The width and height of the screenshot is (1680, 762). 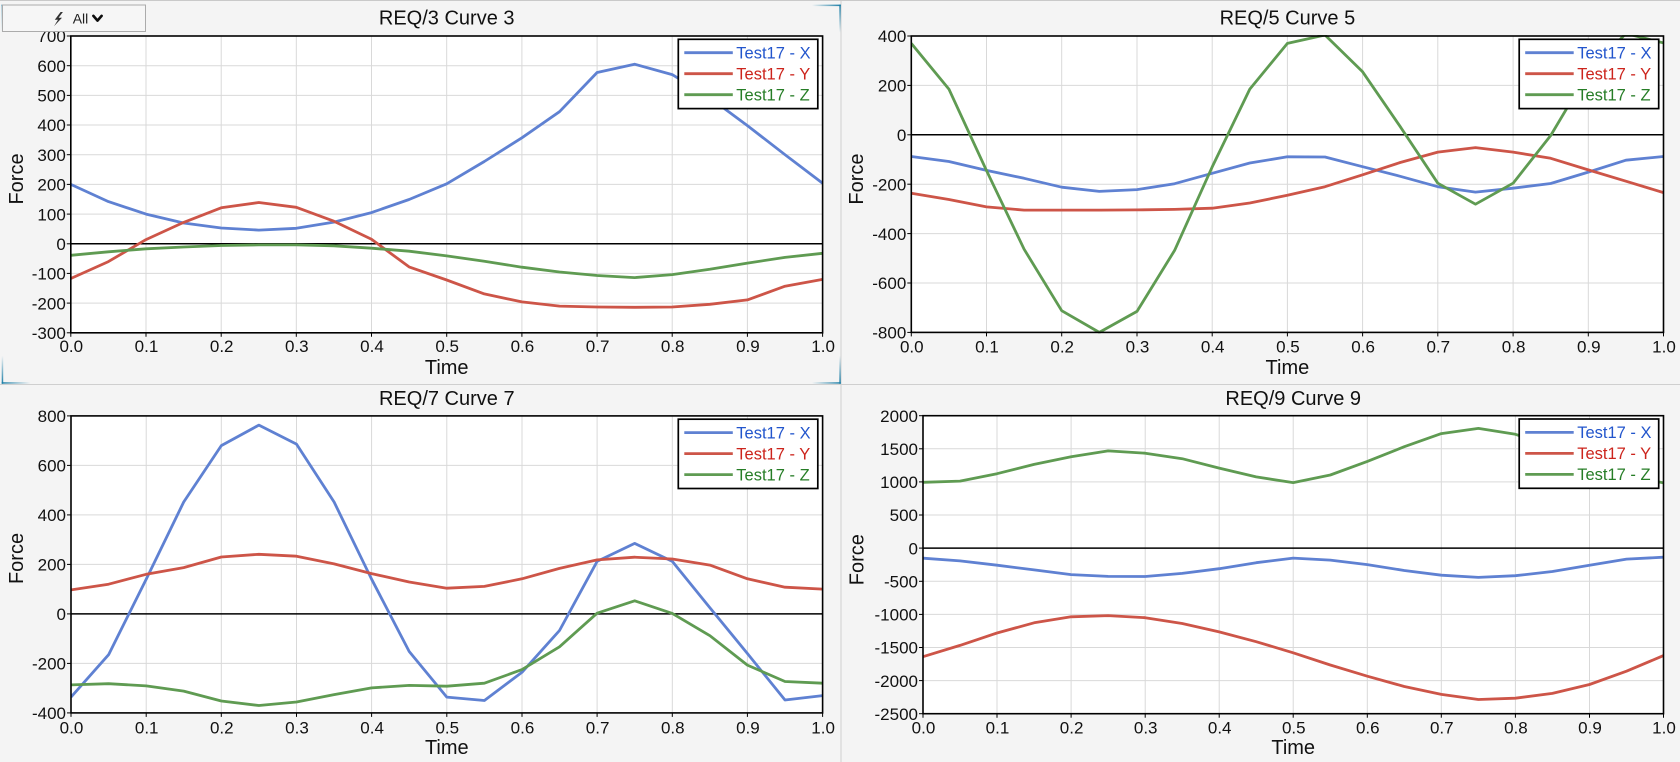 I want to click on svg-text: REQ/7 Curve 7, so click(x=447, y=399).